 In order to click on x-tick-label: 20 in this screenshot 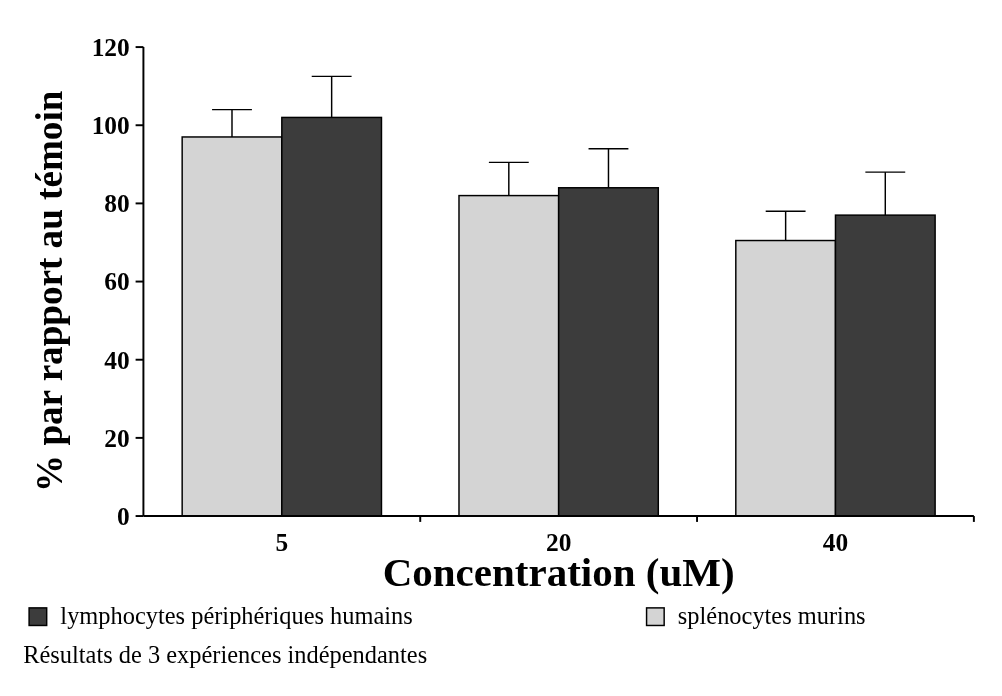, I will do `click(558, 542)`.